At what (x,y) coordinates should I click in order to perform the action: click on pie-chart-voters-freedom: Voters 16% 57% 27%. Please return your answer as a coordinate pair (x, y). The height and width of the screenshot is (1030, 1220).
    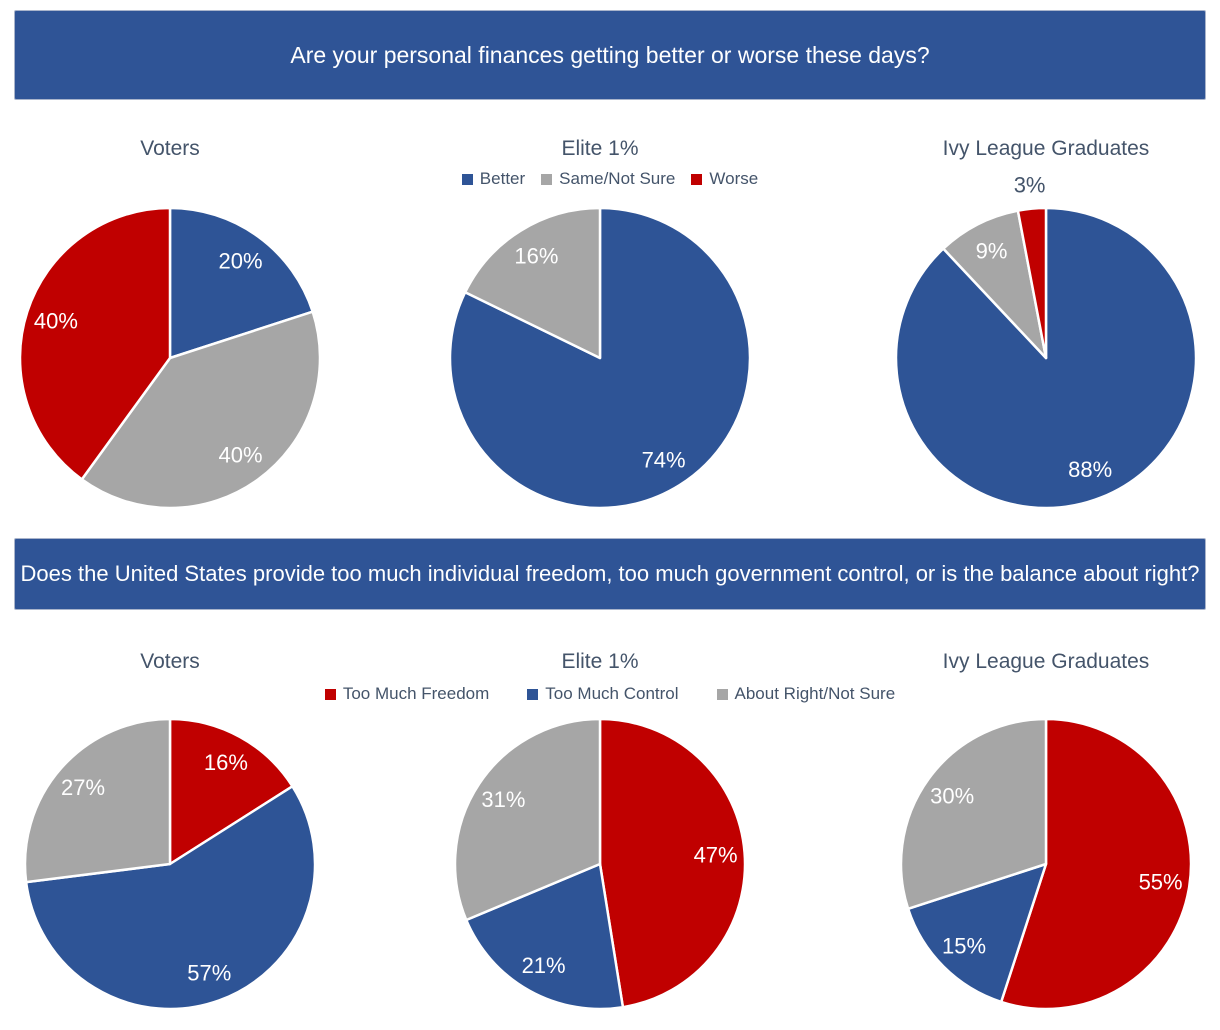
    Looking at the image, I should click on (170, 839).